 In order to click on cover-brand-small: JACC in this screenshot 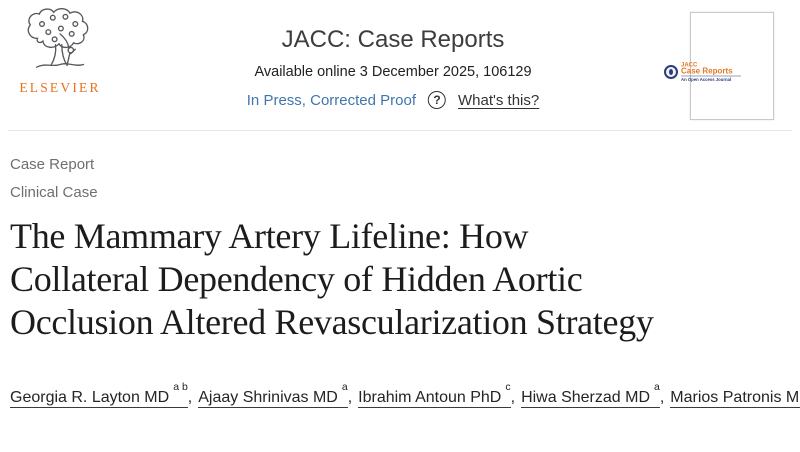, I will do `click(688, 64)`.